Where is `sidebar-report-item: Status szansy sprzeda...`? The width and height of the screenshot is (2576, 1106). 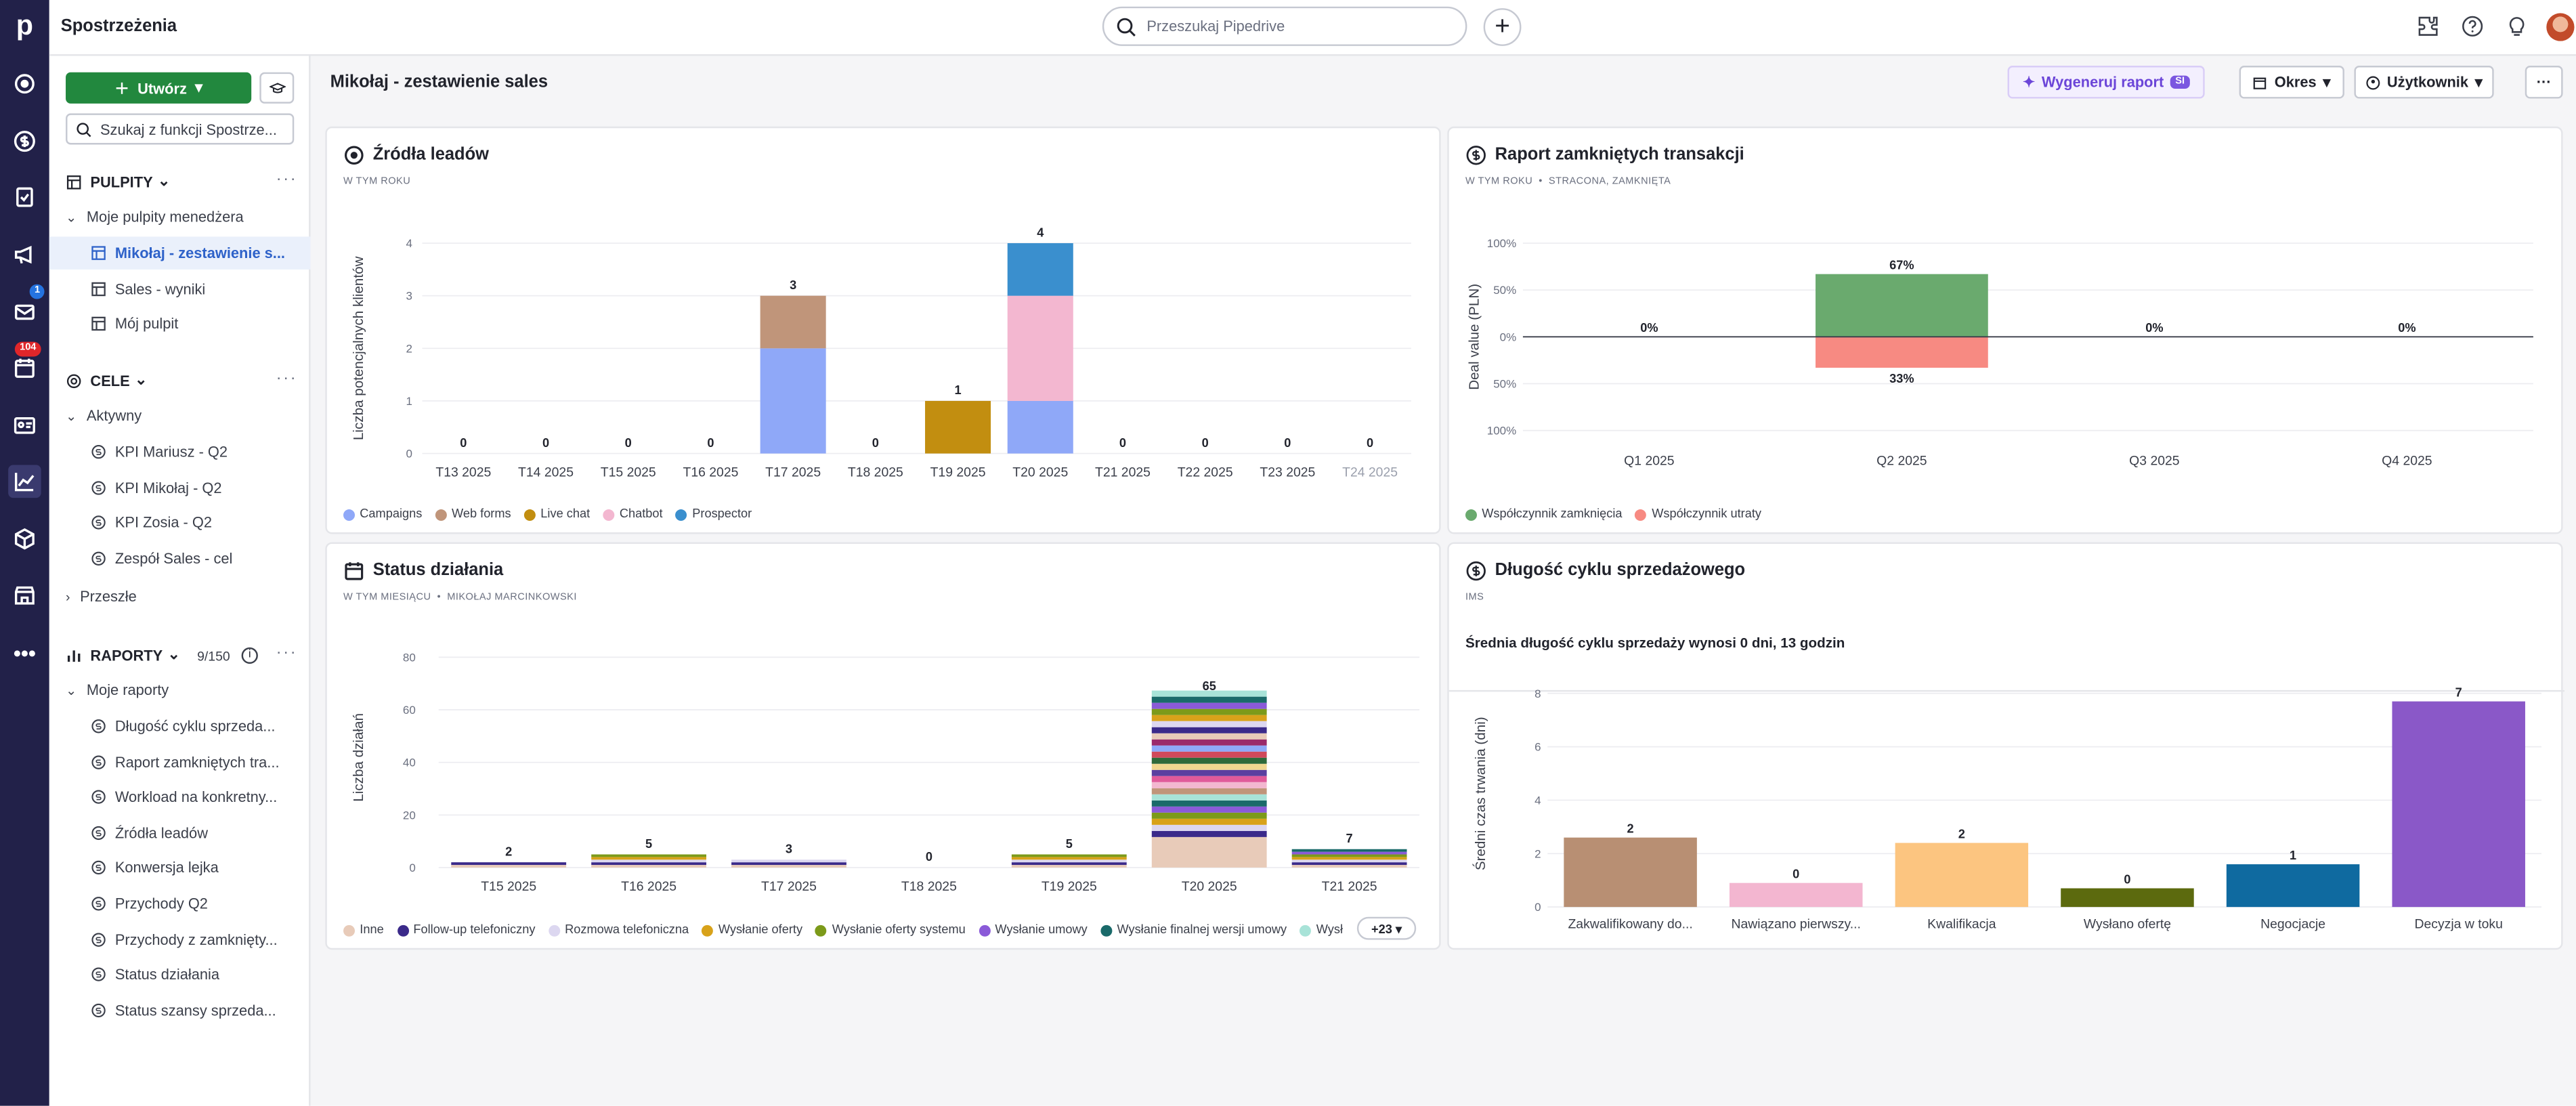 sidebar-report-item: Status szansy sprzeda... is located at coordinates (180, 1010).